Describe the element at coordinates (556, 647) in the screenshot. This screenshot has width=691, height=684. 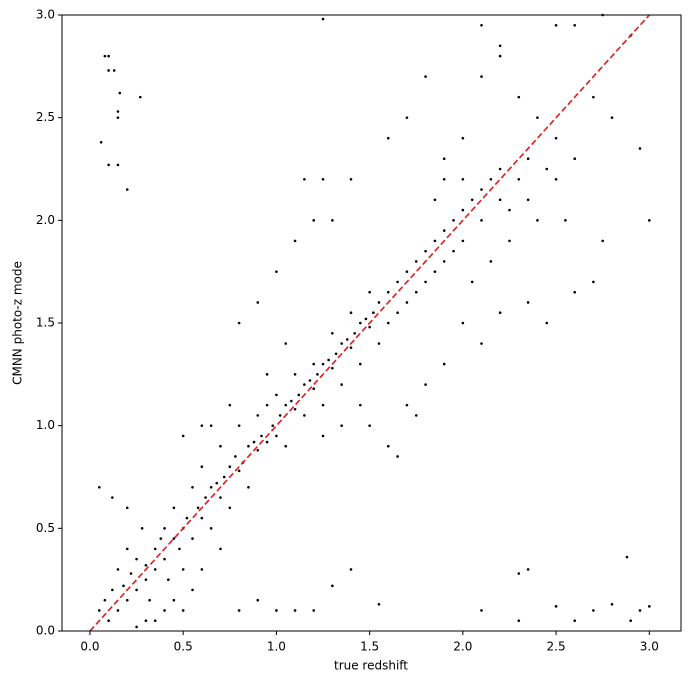
I see `x-tick-label: 2.5` at that location.